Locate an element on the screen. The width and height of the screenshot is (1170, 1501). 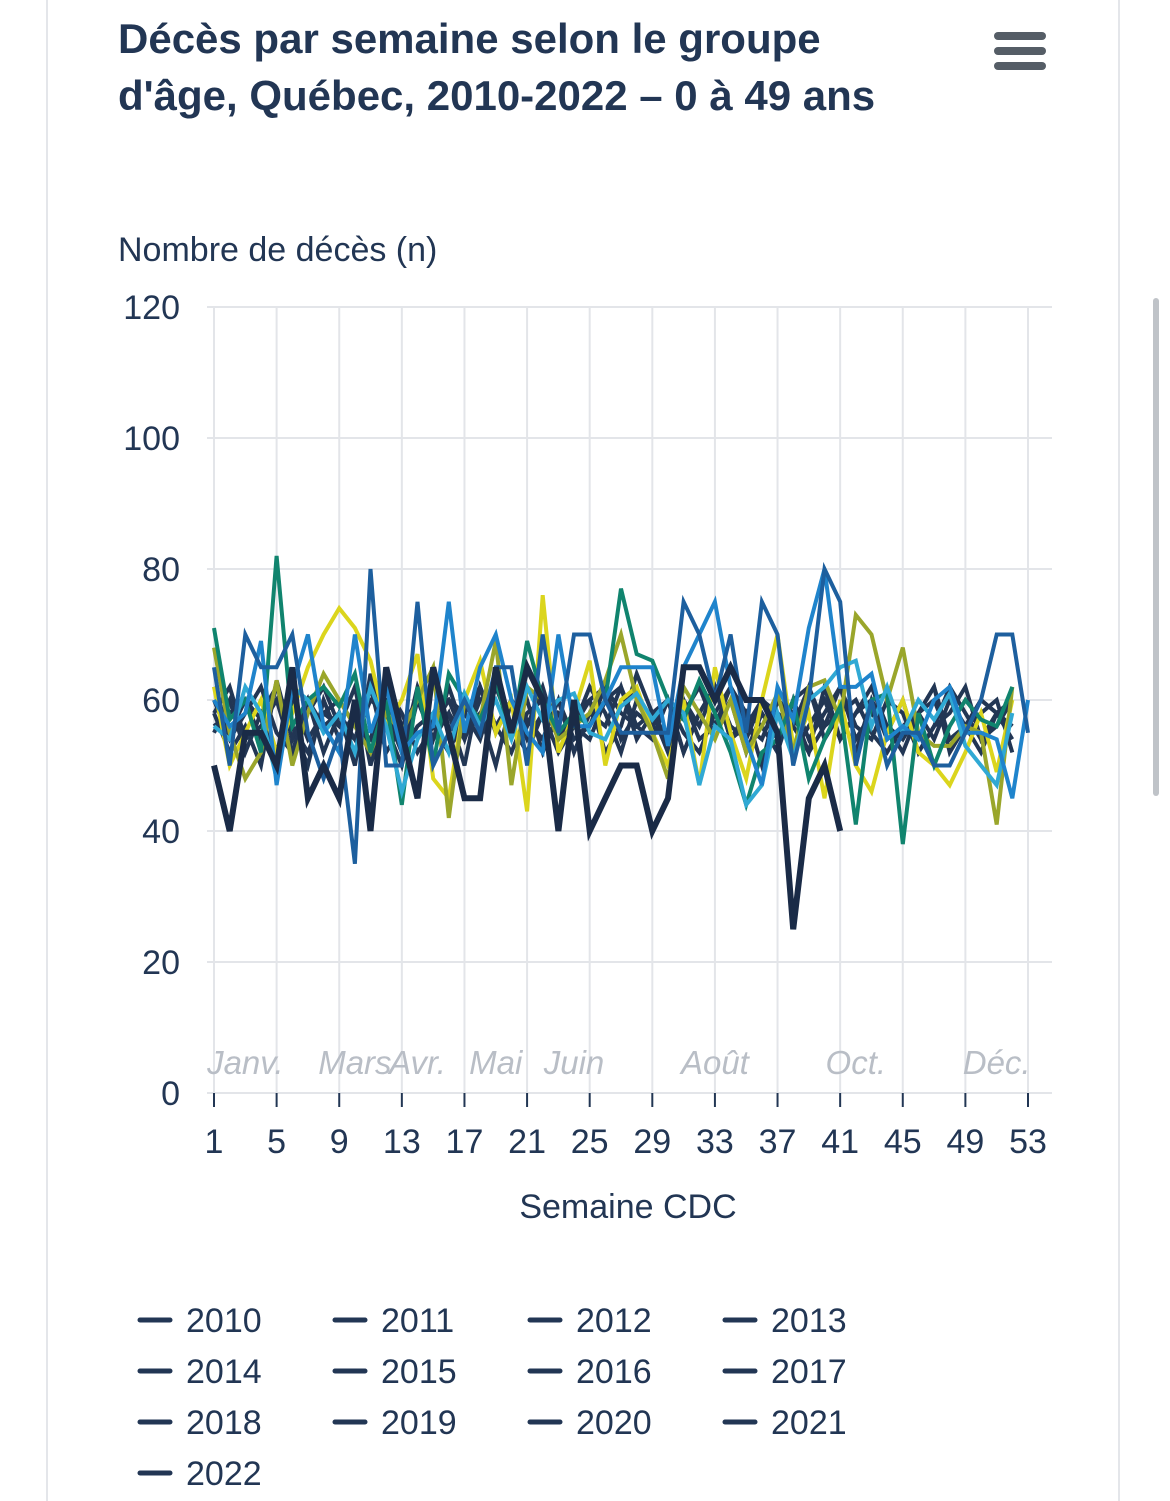
legend-item-2014: 2014 is located at coordinates (199, 1372).